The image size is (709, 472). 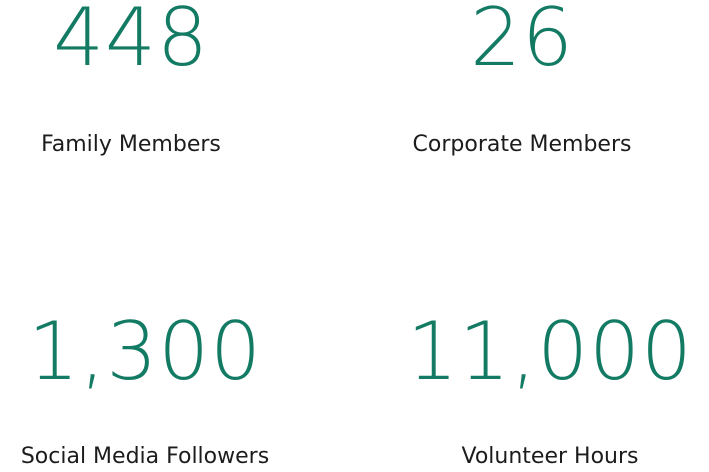 What do you see at coordinates (550, 351) in the screenshot?
I see `stat-value: 11,000` at bounding box center [550, 351].